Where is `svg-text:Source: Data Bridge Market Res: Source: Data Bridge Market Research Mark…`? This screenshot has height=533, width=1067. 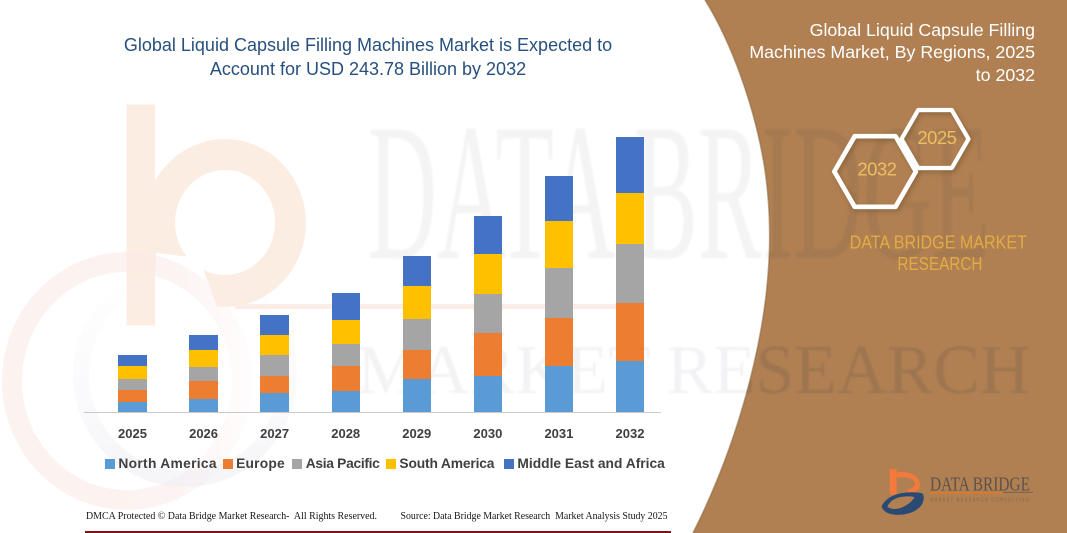
svg-text:Source: Data Bridge Market Res: Source: Data Bridge Market Research Mark… is located at coordinates (534, 516).